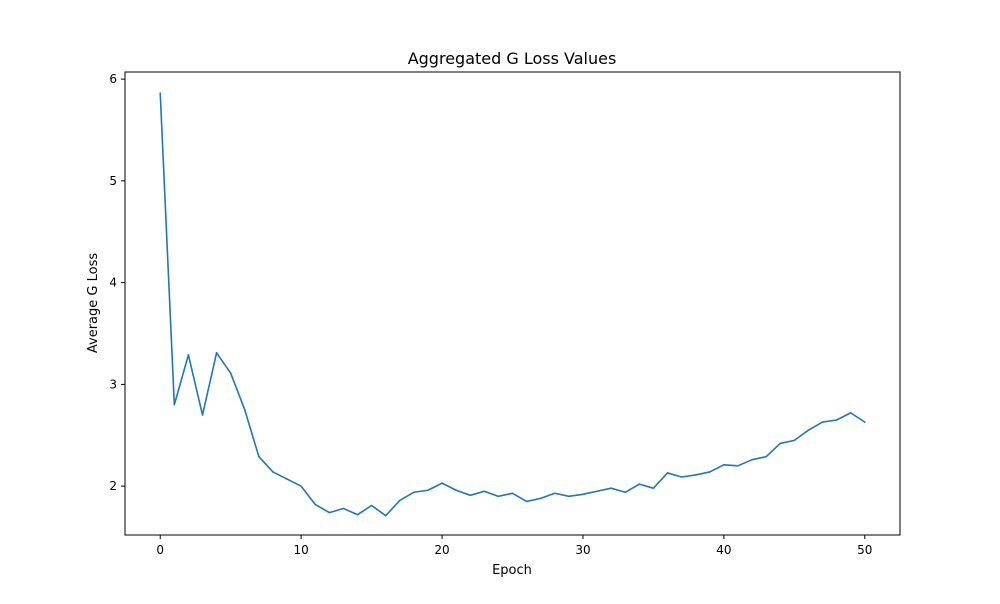  What do you see at coordinates (512, 570) in the screenshot?
I see `x-axis-label: Epoch` at bounding box center [512, 570].